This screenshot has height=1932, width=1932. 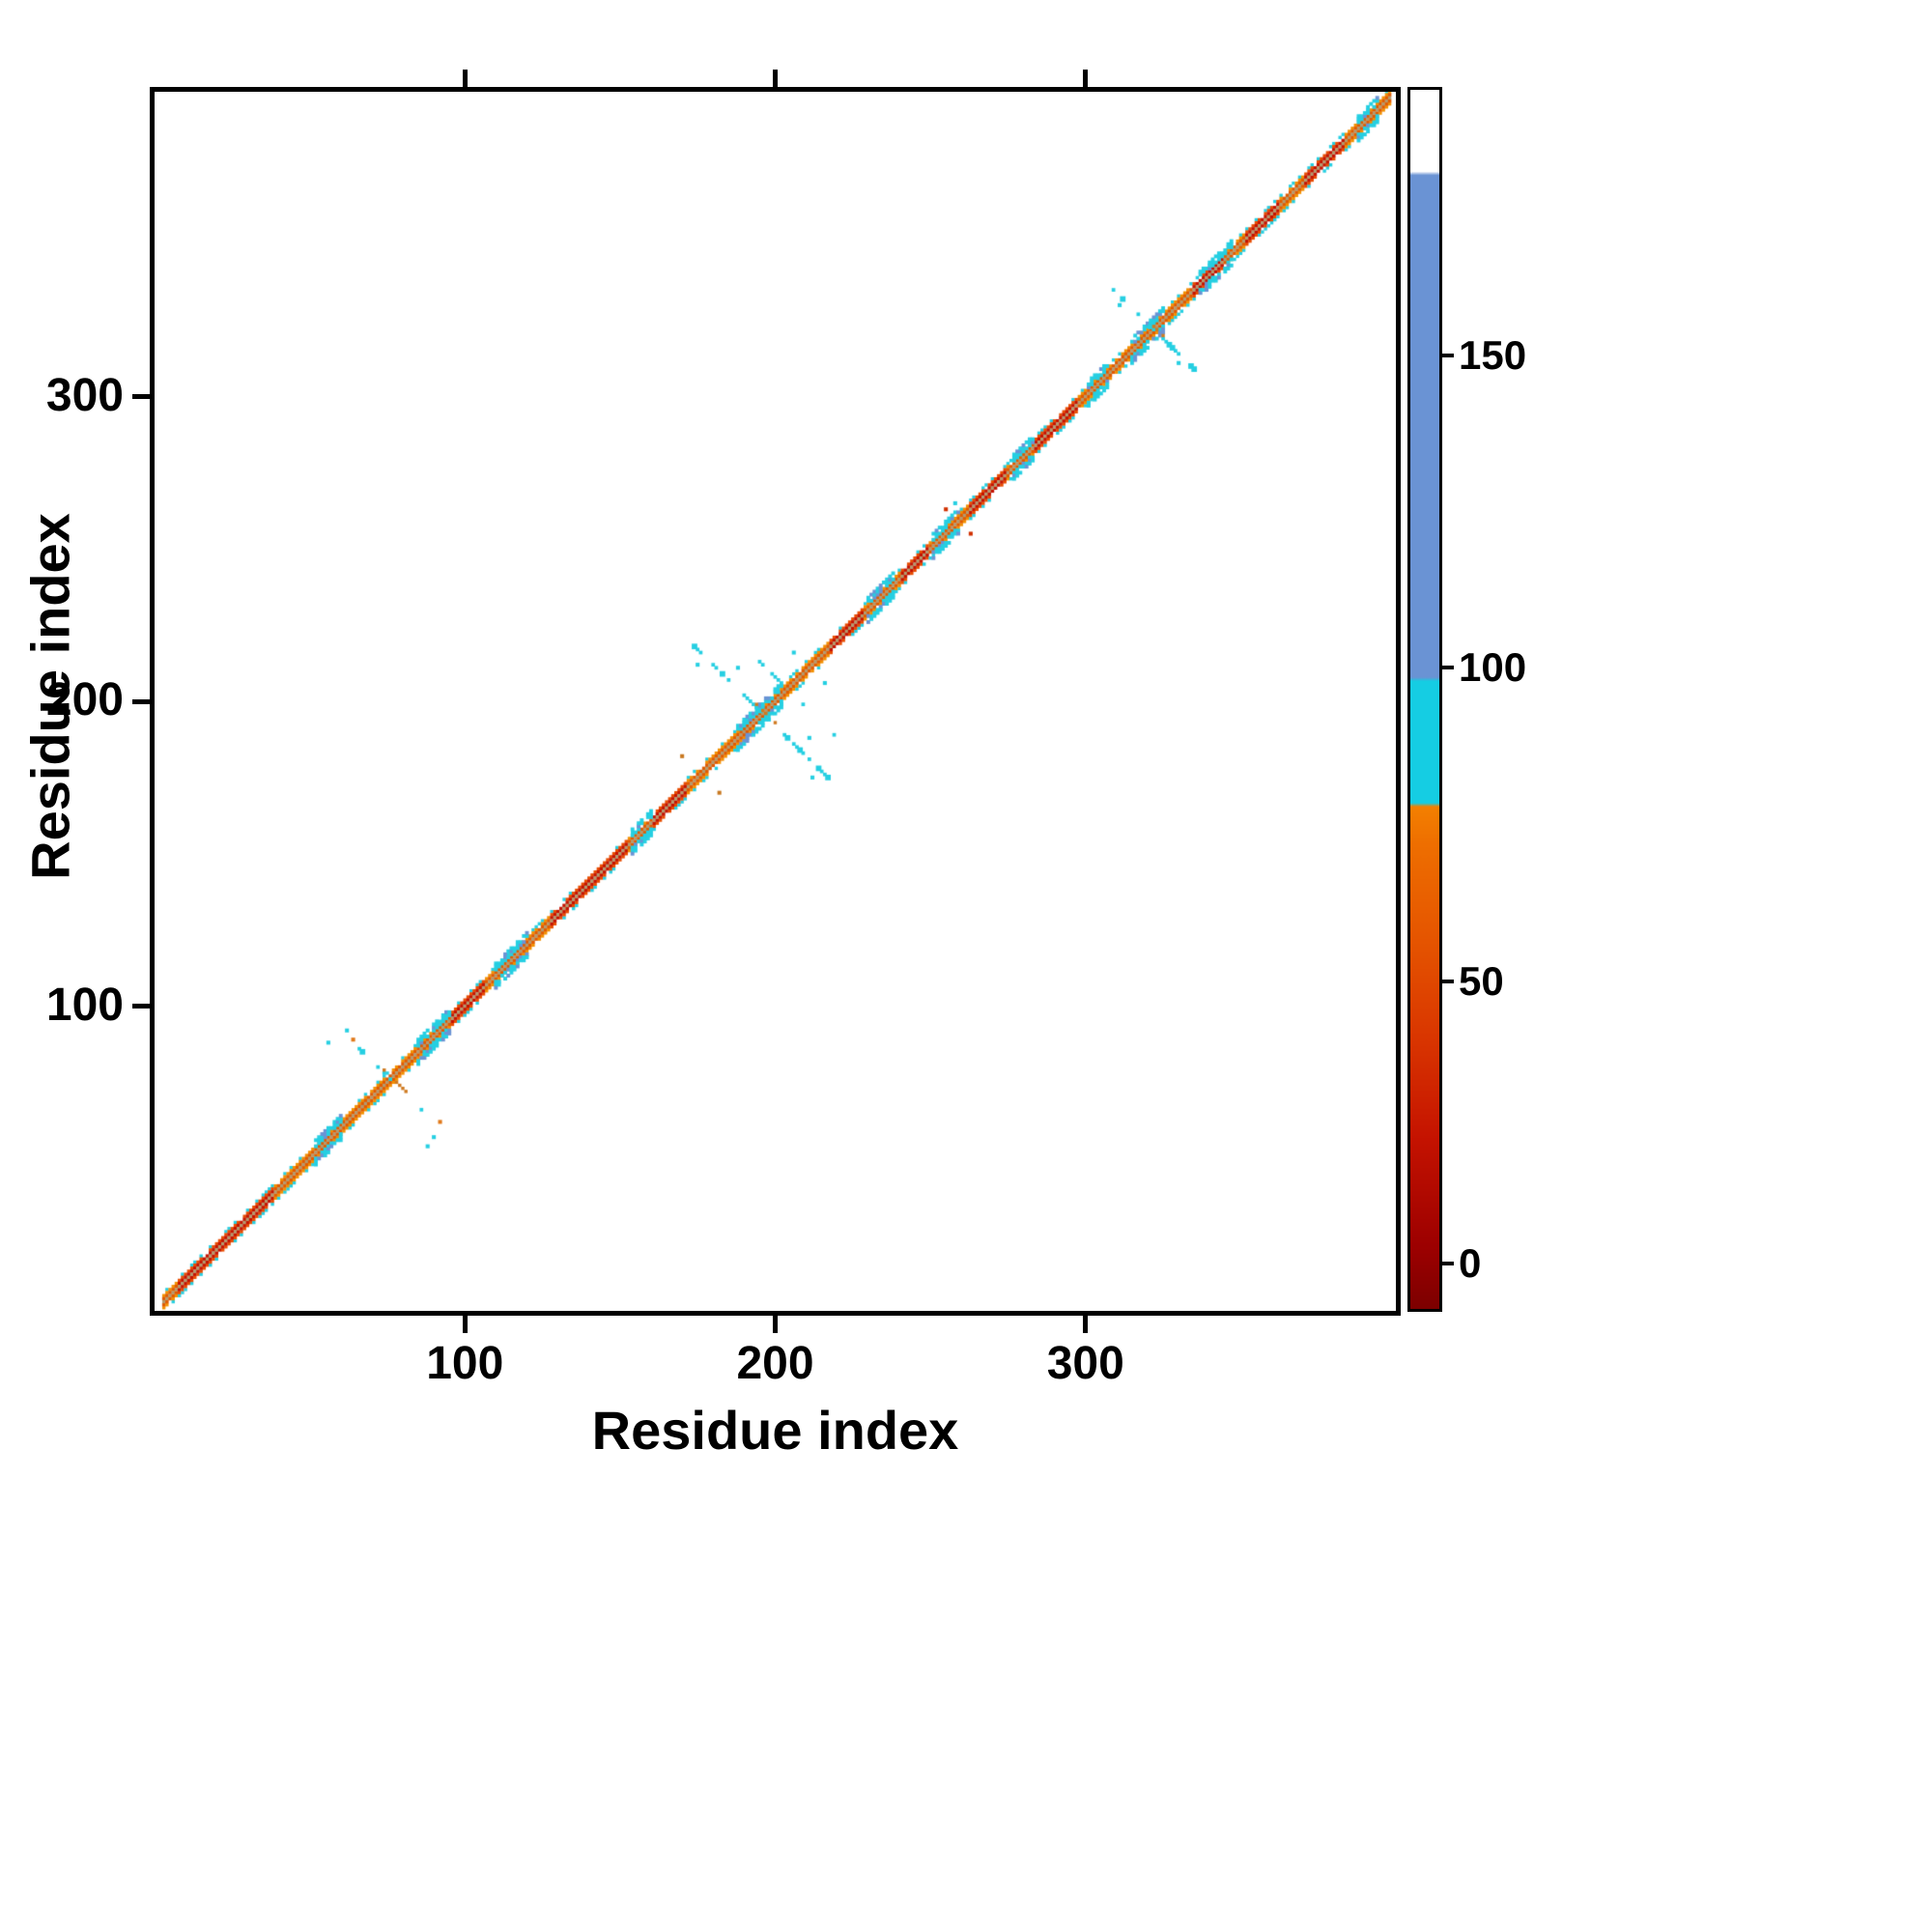 I want to click on x-tick-label: 200, so click(x=775, y=1363).